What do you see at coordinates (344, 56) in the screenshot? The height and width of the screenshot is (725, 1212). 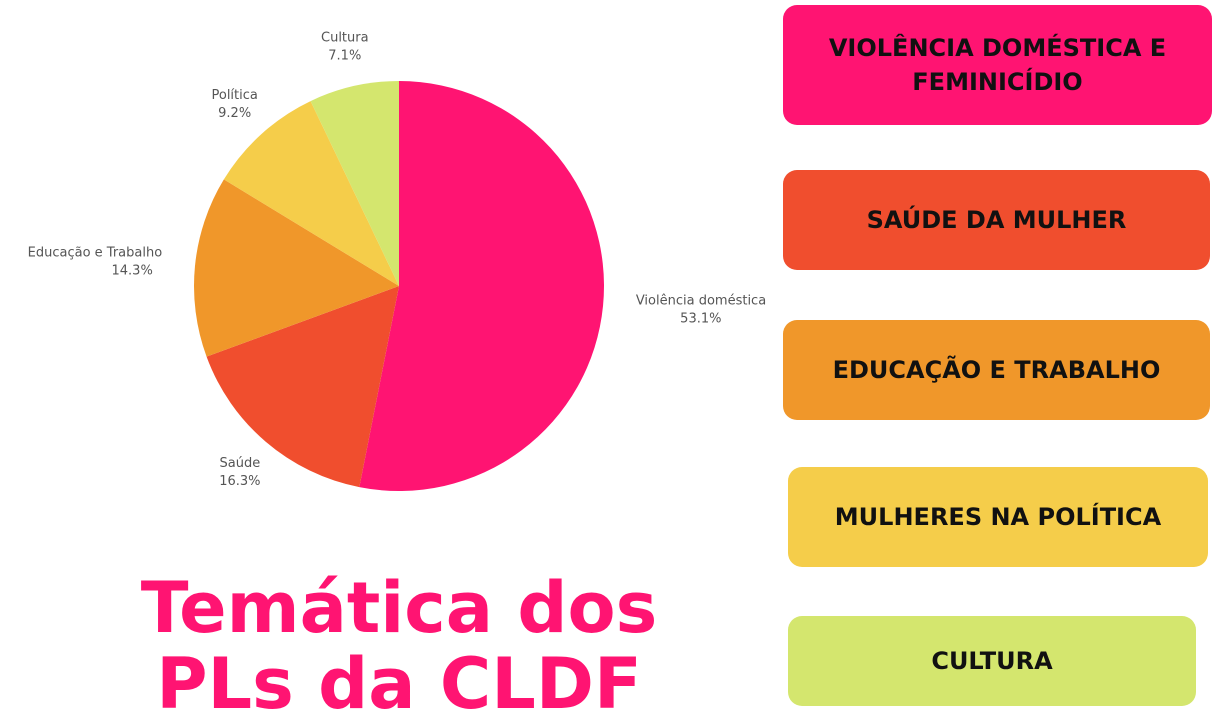 I see `slice-value-label: 7.1%` at bounding box center [344, 56].